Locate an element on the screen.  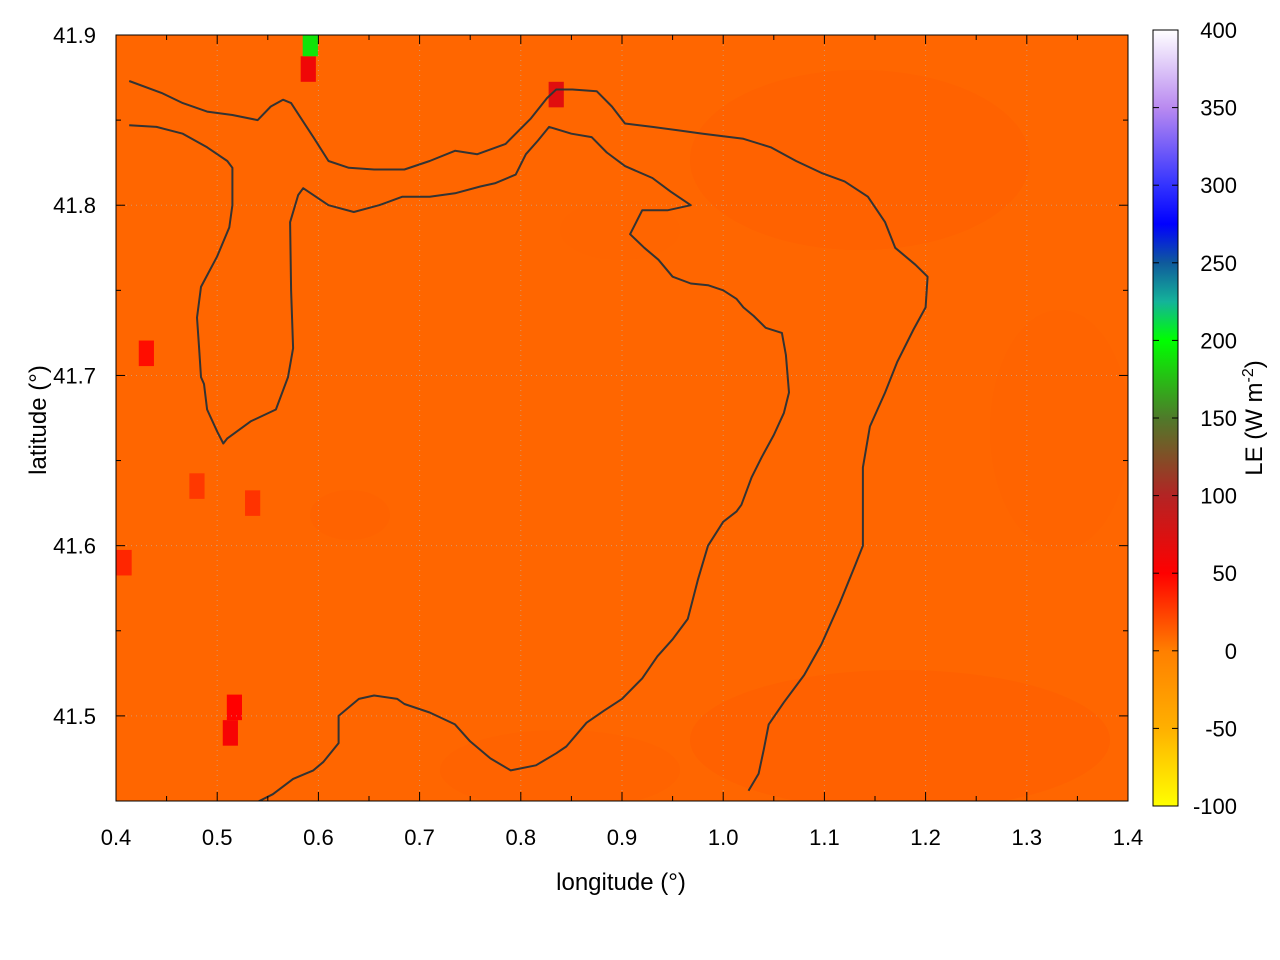
colorbar-title-base: LE (W m is located at coordinates (1254, 428).